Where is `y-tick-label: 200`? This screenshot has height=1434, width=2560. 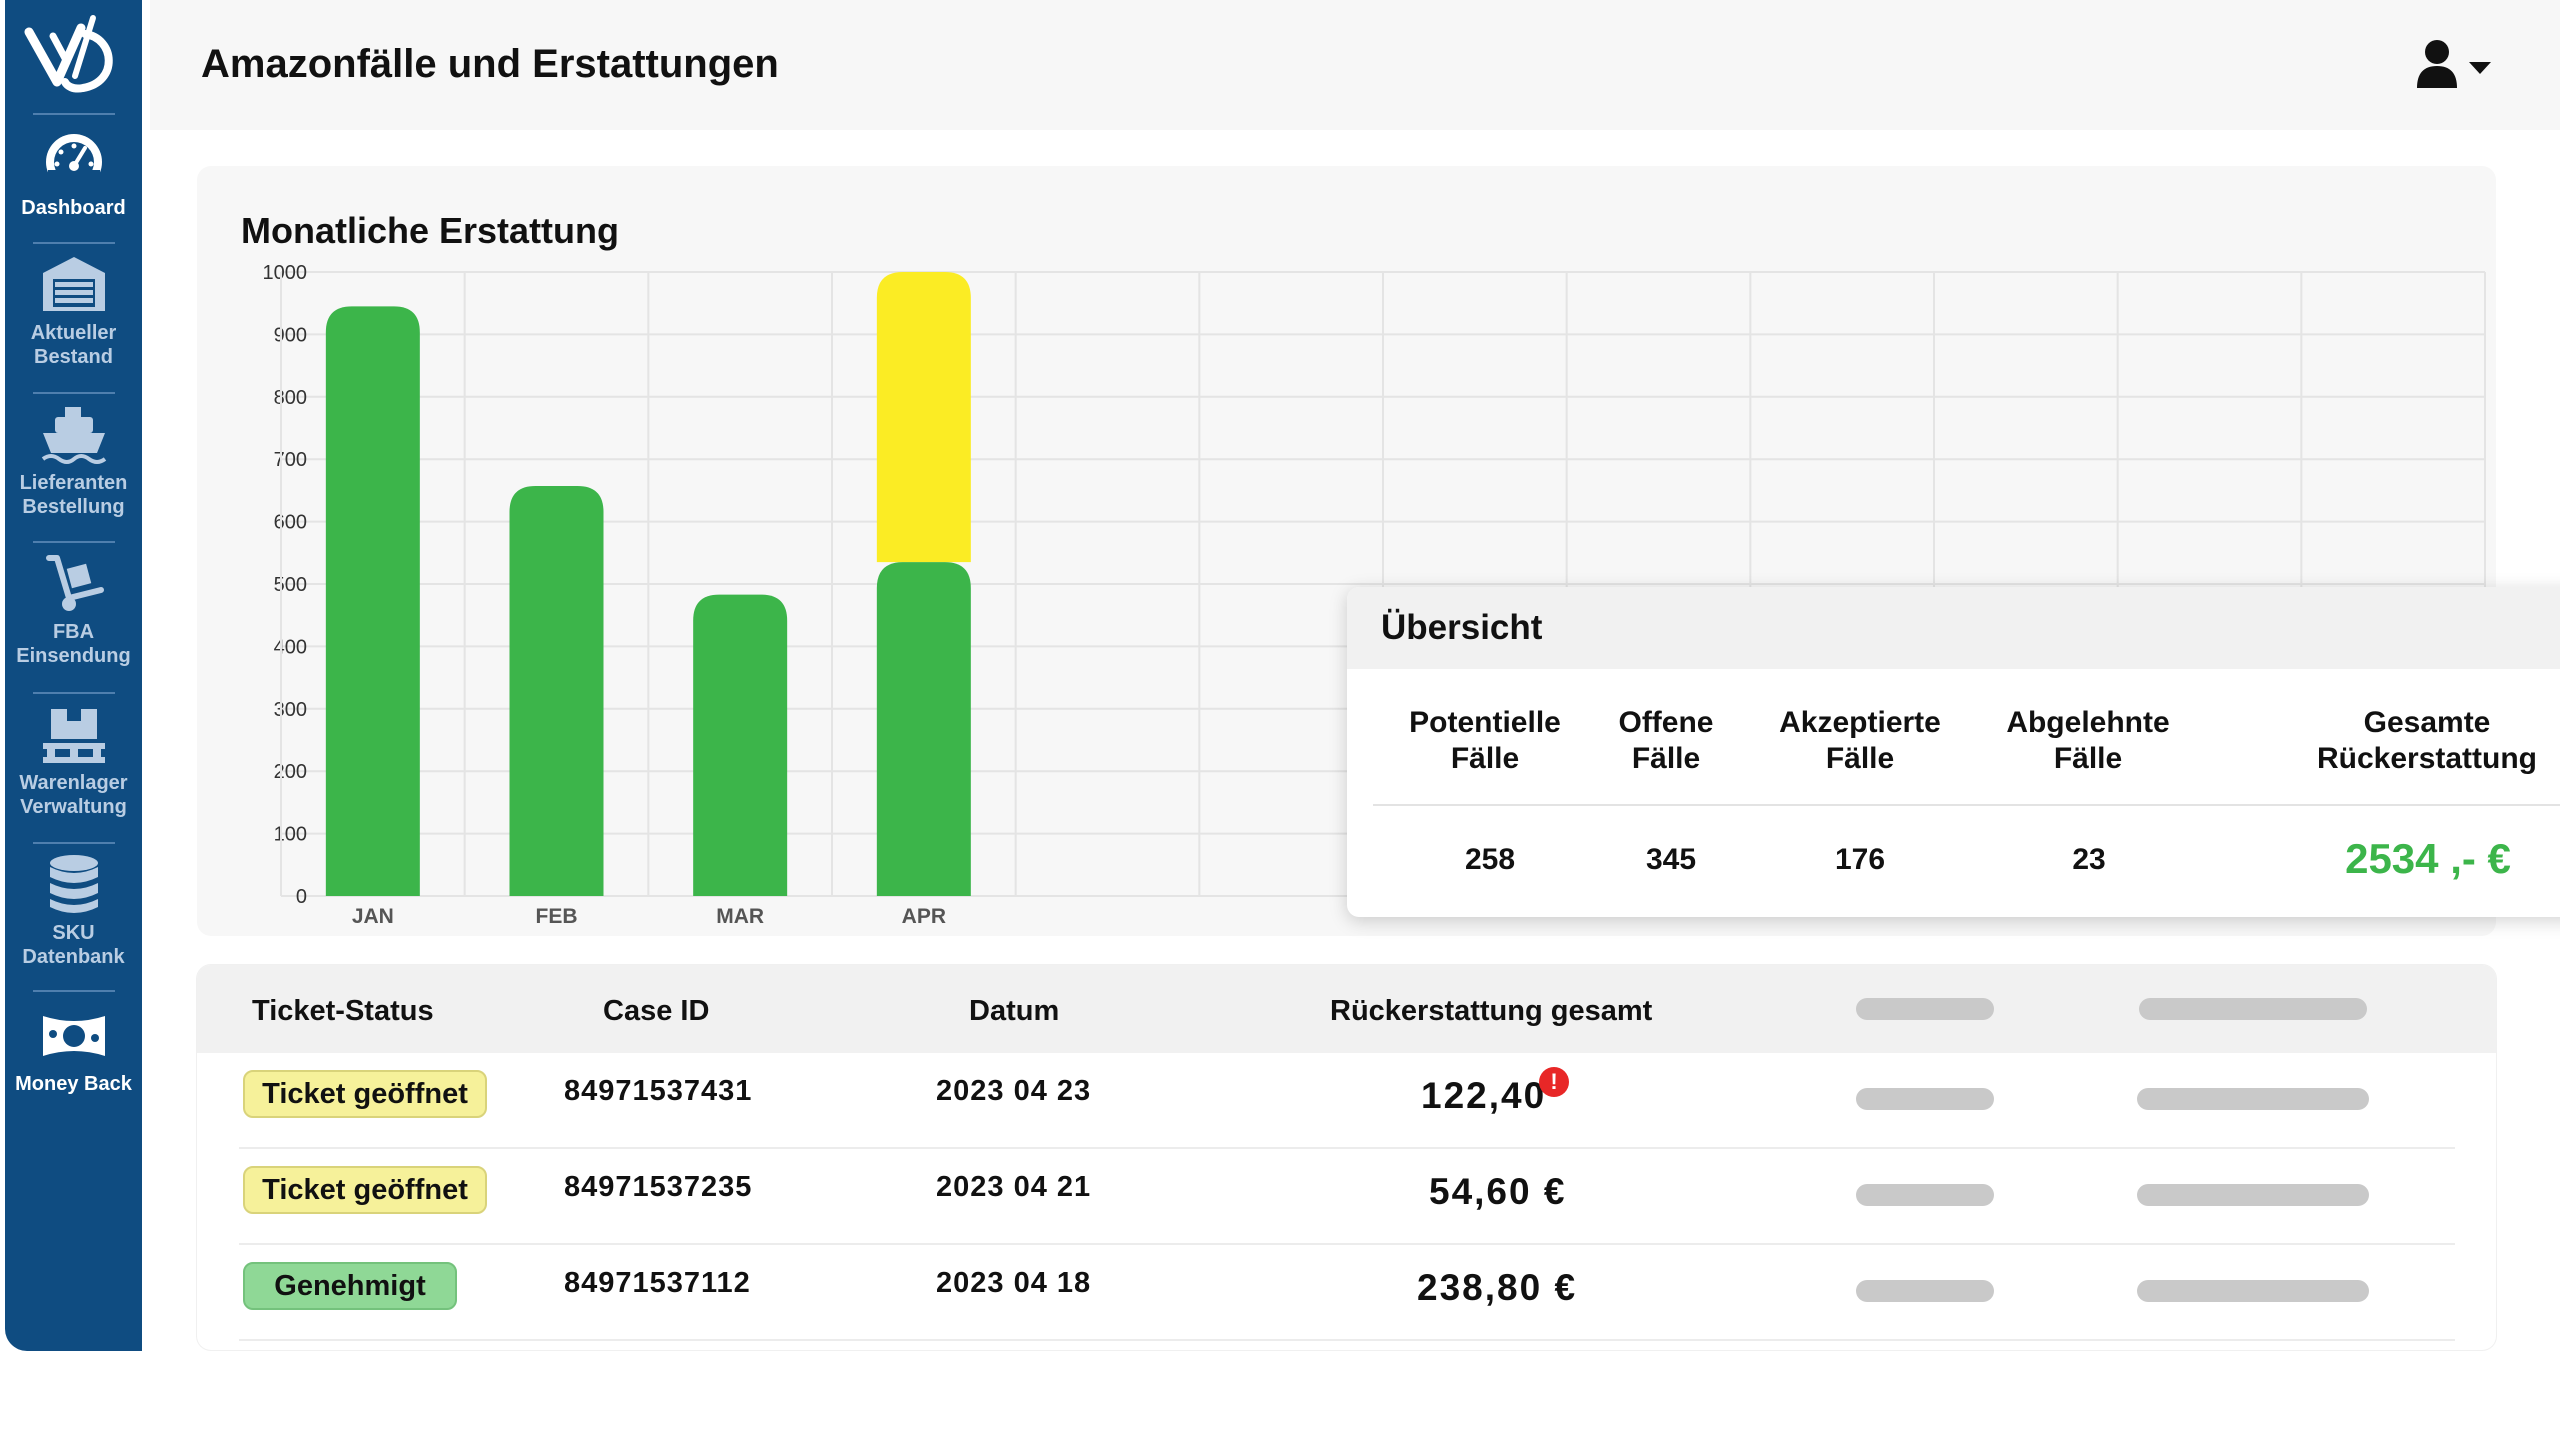
y-tick-label: 200 is located at coordinates (290, 772).